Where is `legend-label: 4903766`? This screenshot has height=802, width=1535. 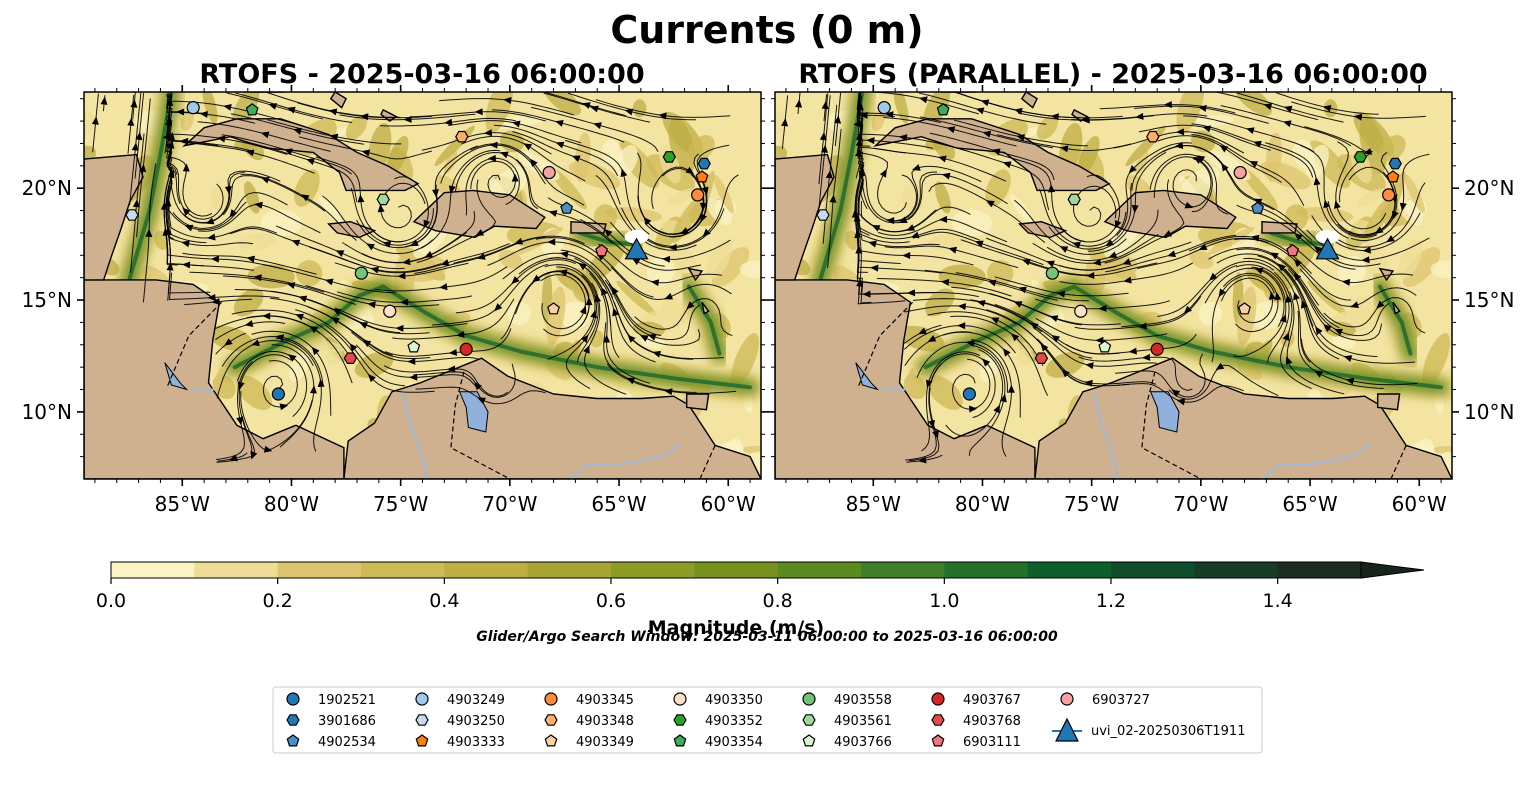
legend-label: 4903766 is located at coordinates (863, 742).